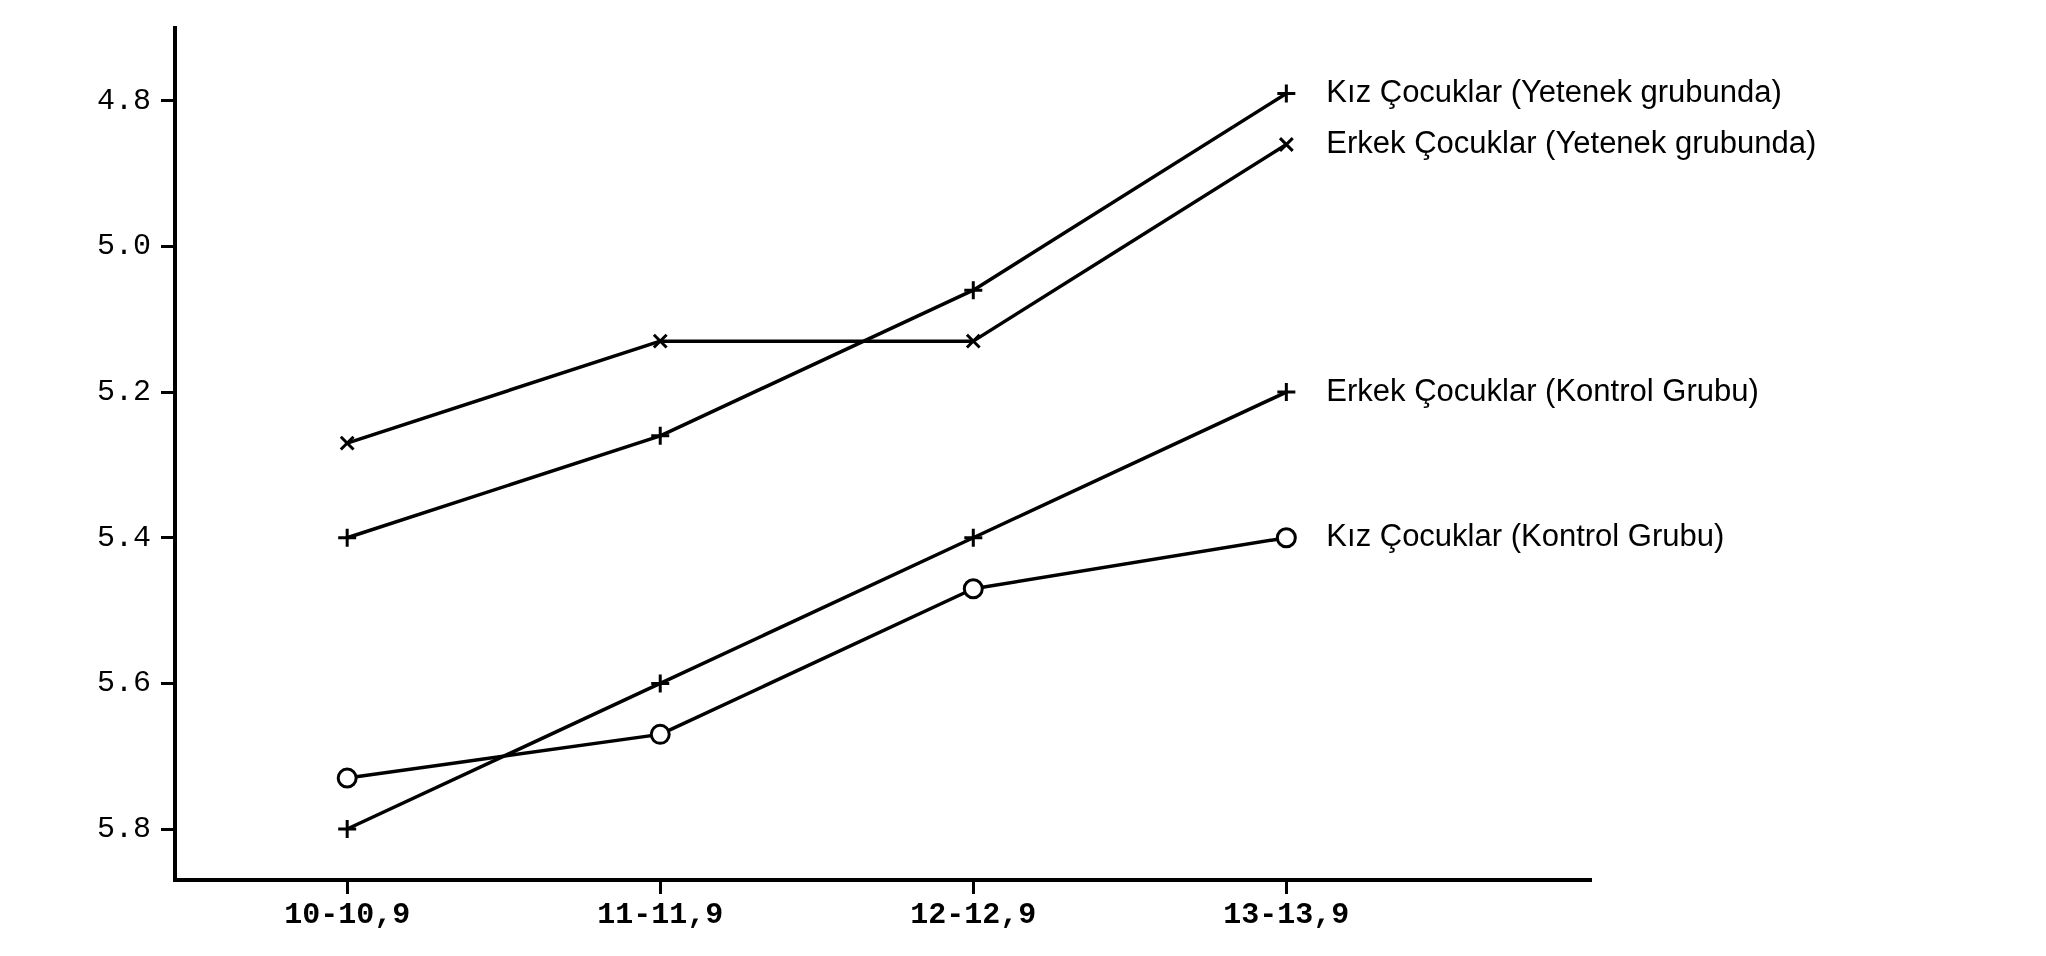 The width and height of the screenshot is (2046, 956). What do you see at coordinates (123, 100) in the screenshot?
I see `y-tick-label: 4.8` at bounding box center [123, 100].